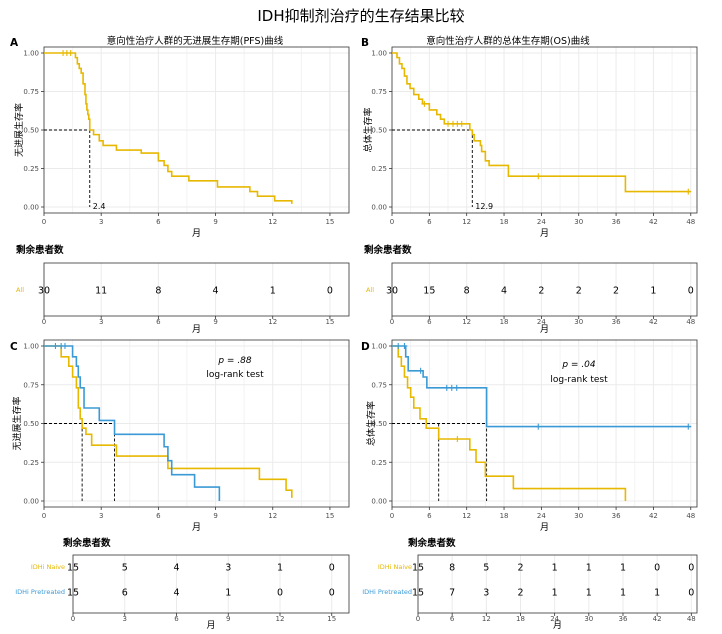 This screenshot has width=722, height=634. Describe the element at coordinates (44, 291) in the screenshot. I see `risk-count: 30` at that location.